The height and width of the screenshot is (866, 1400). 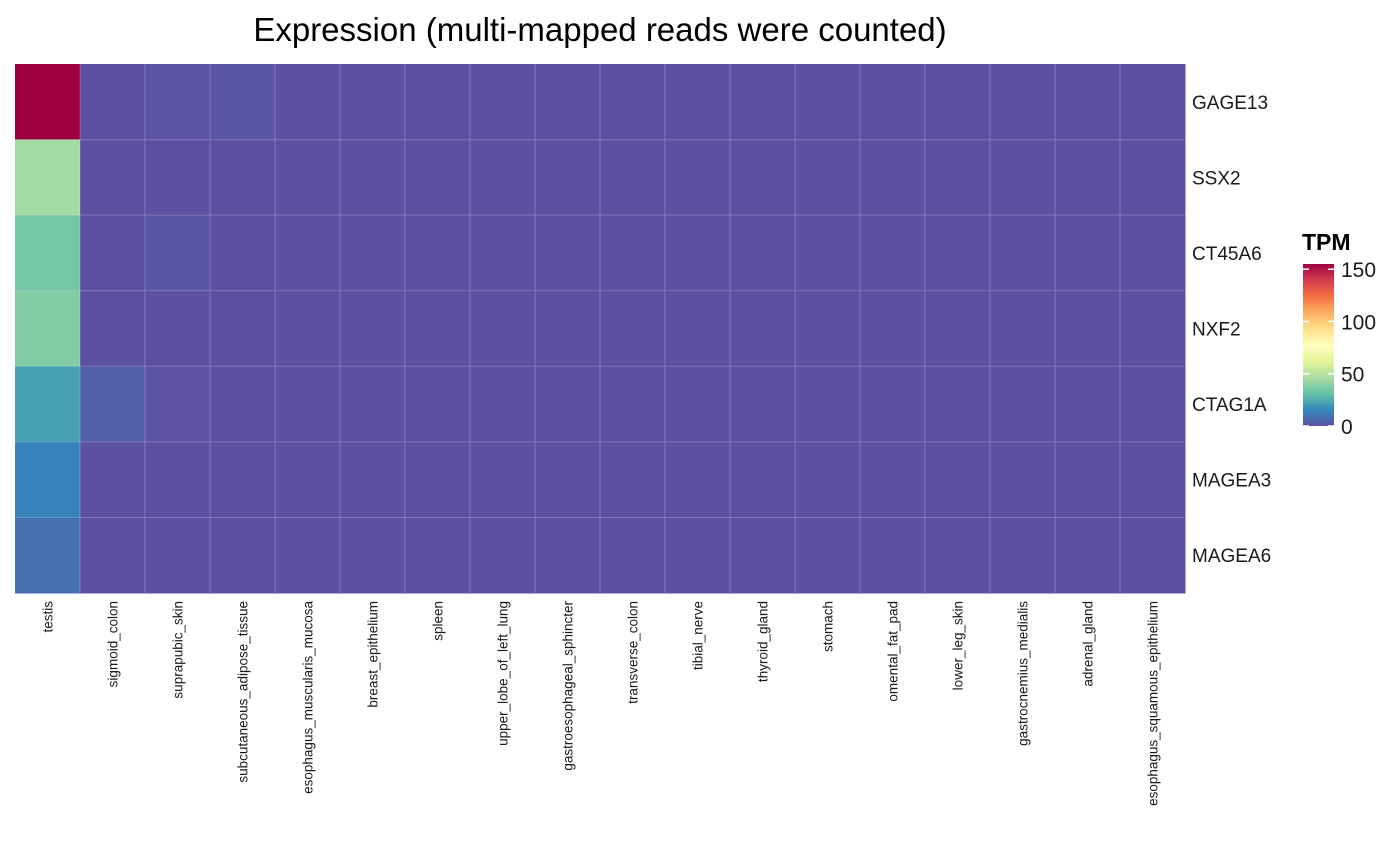 What do you see at coordinates (503, 673) in the screenshot?
I see `tissue-label-upper_lobe_of_left_lung: upper_lobe_of_left_lung` at bounding box center [503, 673].